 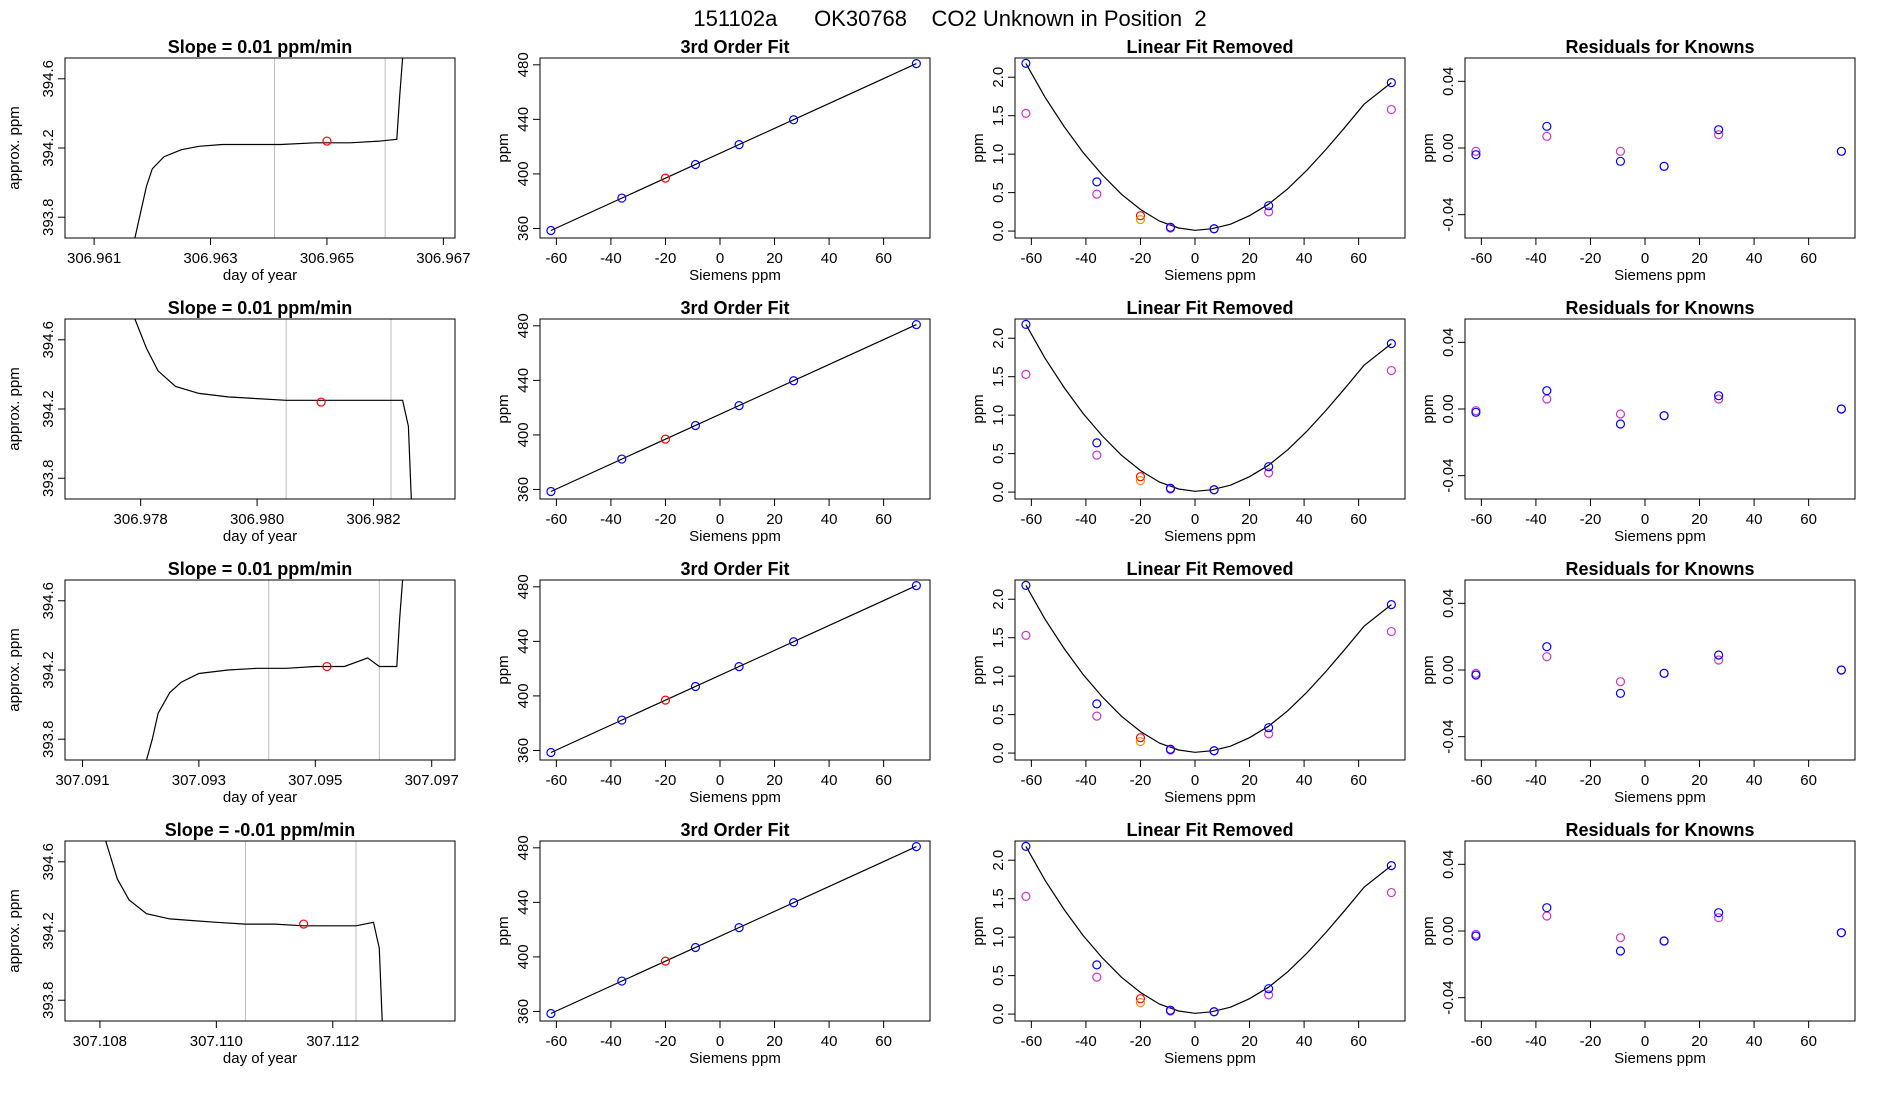 What do you see at coordinates (1448, 147) in the screenshot?
I see `panel-r1-c4-ytick-label: 0.00` at bounding box center [1448, 147].